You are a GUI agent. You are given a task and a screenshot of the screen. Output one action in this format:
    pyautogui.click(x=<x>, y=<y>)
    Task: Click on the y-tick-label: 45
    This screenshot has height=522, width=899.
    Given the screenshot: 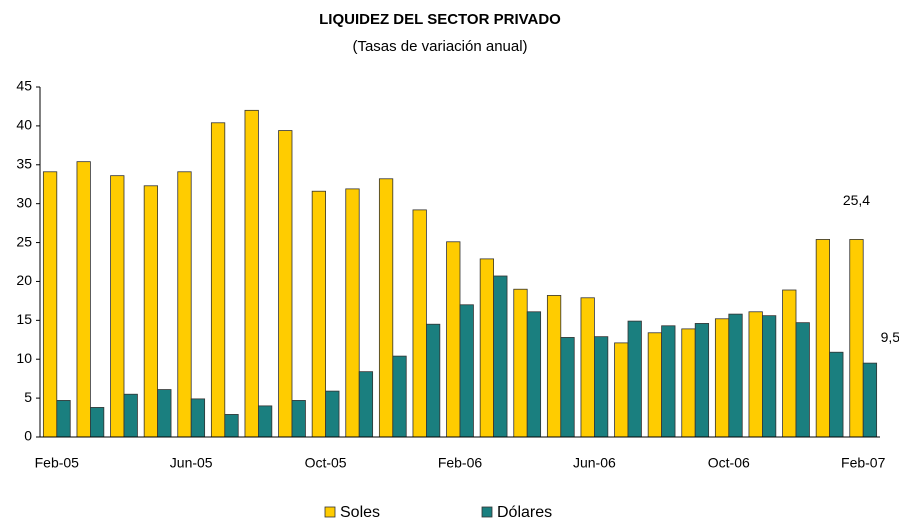 What is the action you would take?
    pyautogui.click(x=24, y=86)
    